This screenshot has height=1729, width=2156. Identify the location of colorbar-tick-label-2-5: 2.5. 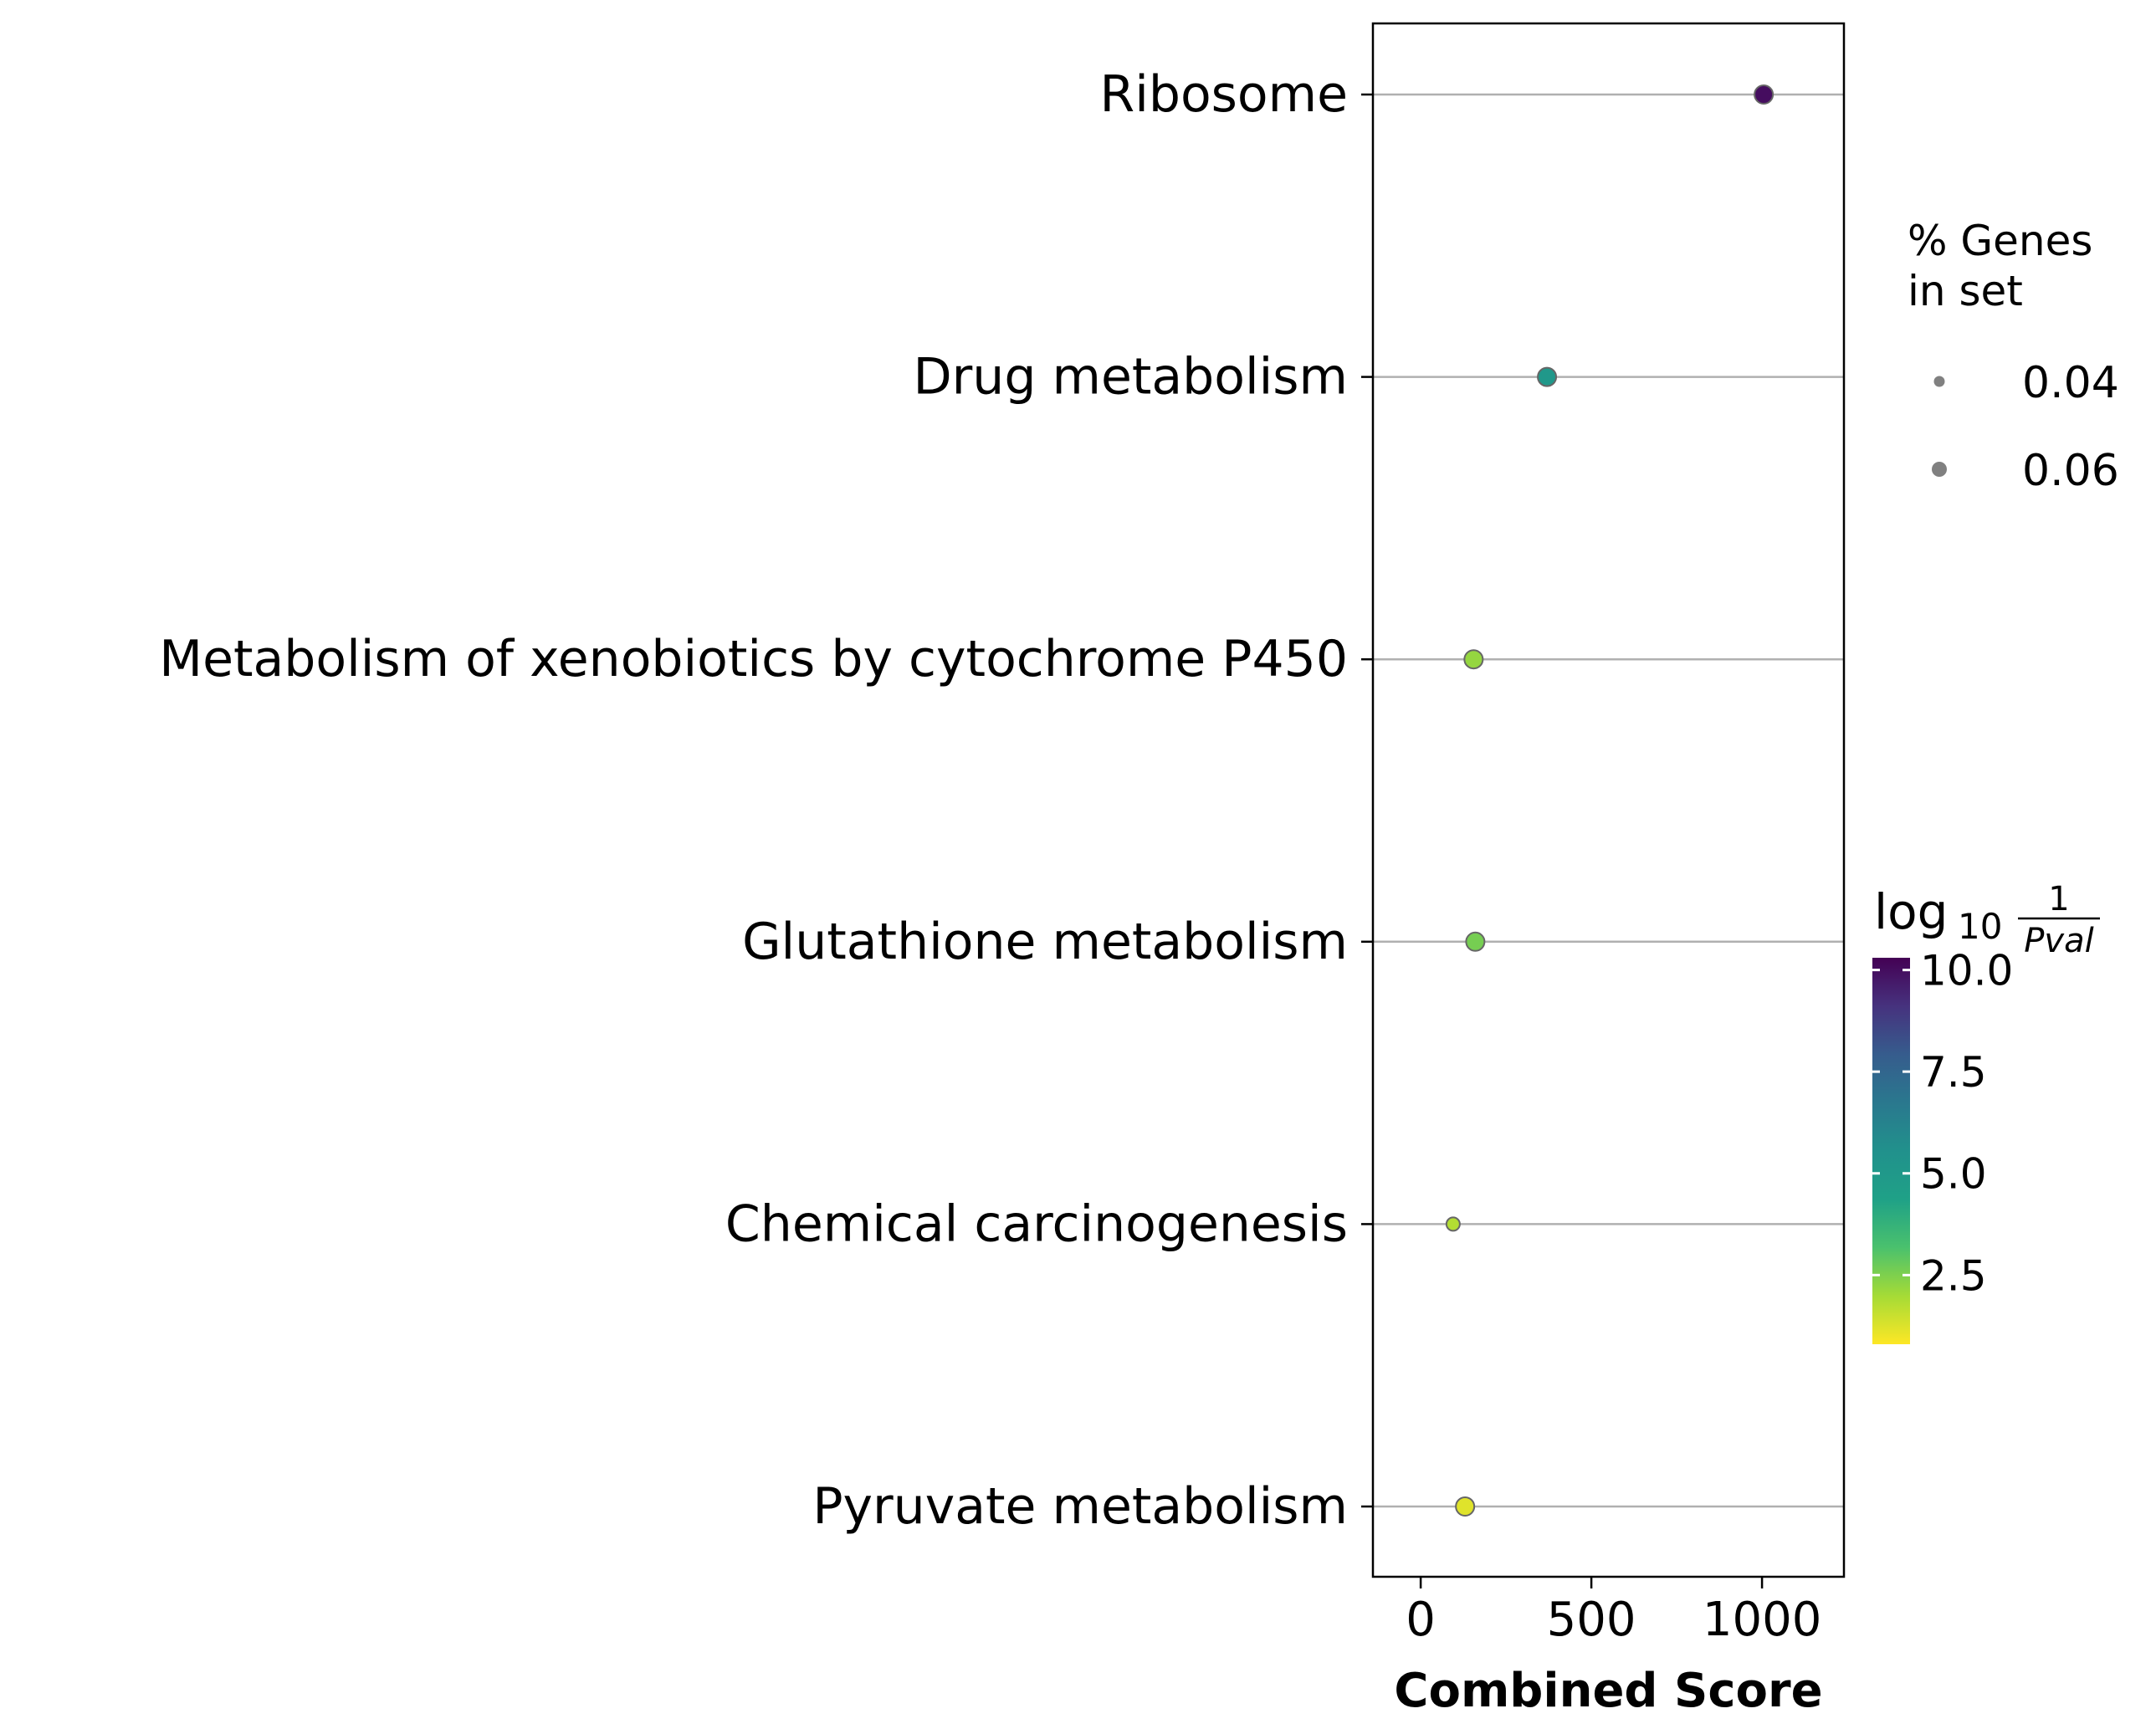
(1953, 1276).